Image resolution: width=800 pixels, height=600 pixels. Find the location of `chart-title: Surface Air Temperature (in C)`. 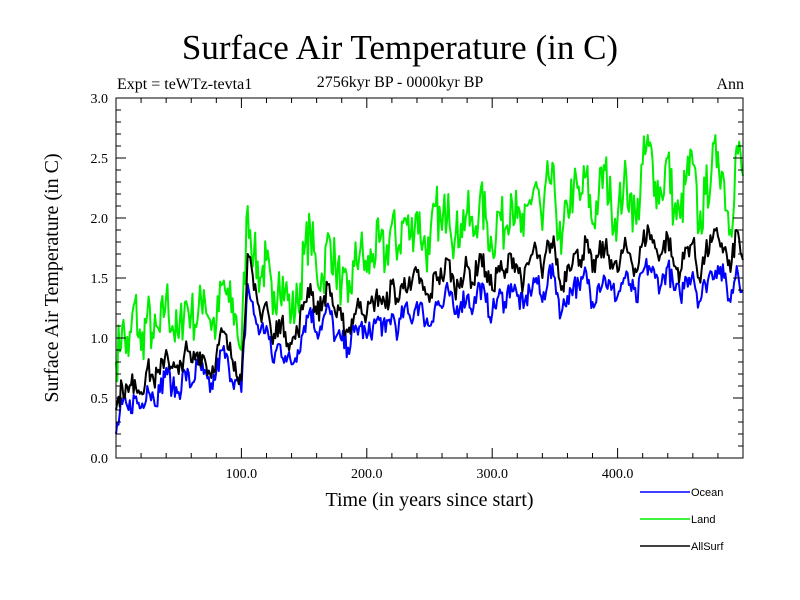

chart-title: Surface Air Temperature (in C) is located at coordinates (400, 47).